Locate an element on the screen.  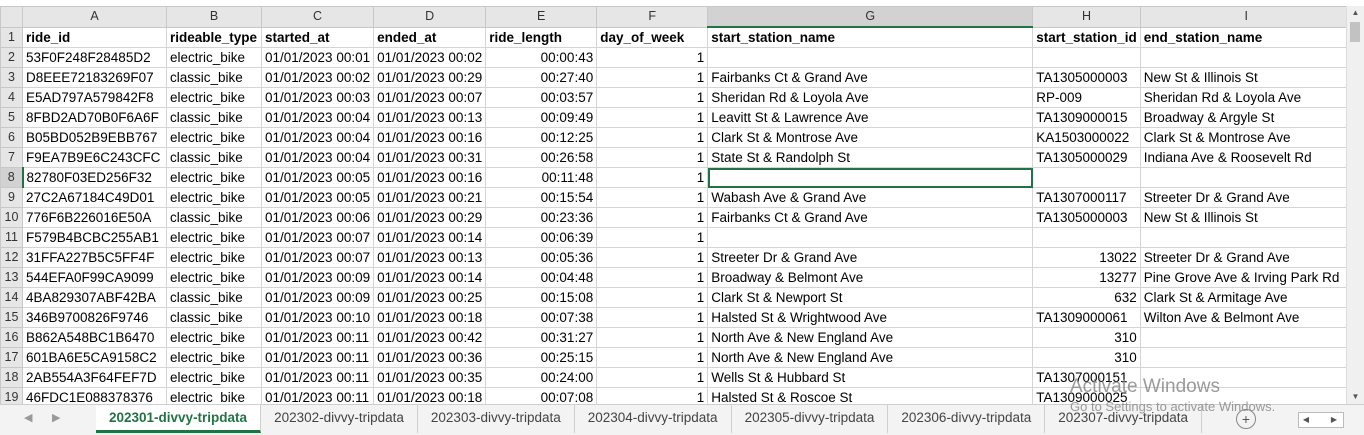
cell-c10: 01/01/2023 00:06 is located at coordinates (317, 217).